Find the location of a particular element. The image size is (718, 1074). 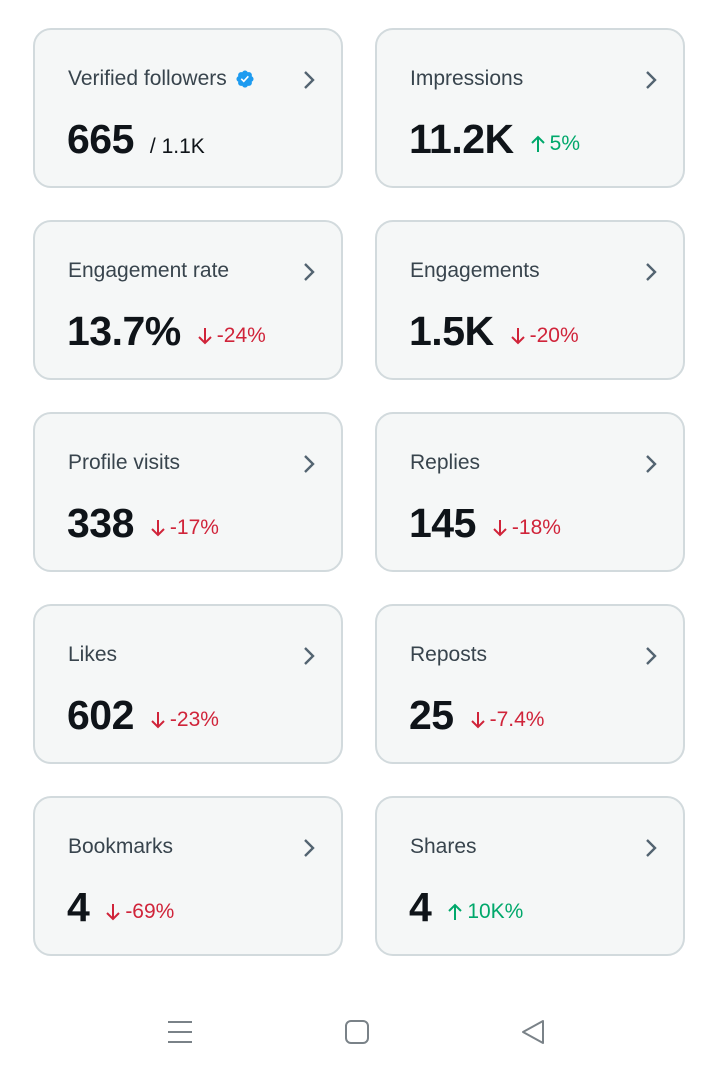

card-label-text: Engagements is located at coordinates (475, 270).